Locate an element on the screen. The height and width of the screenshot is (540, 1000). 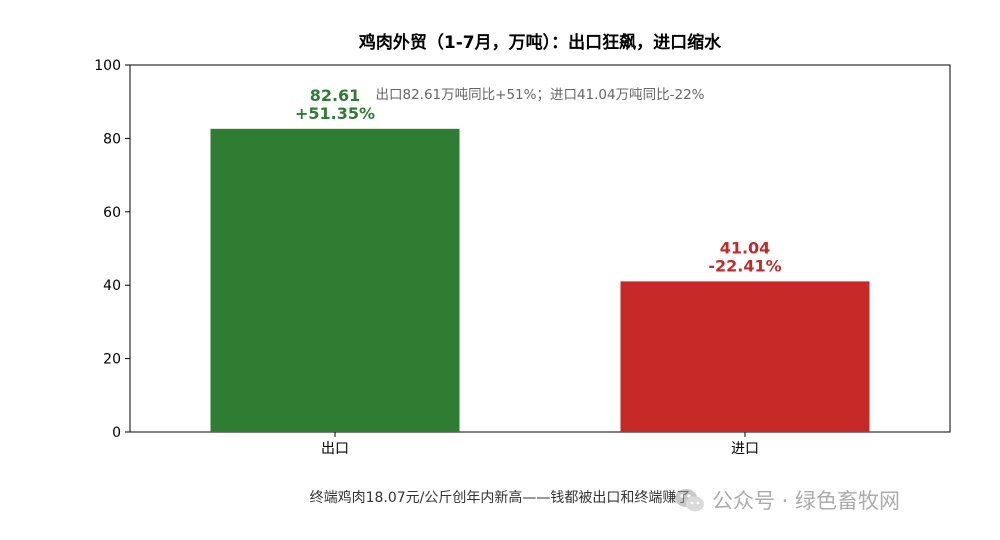
x-axis: 出口 进口 is located at coordinates (540, 444).